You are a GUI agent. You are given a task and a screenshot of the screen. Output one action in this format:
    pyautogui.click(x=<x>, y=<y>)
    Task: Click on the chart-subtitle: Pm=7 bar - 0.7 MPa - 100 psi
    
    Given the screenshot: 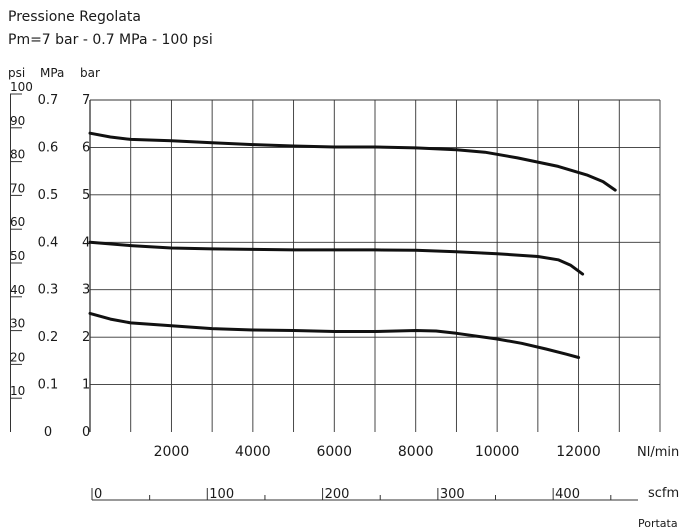 What is the action you would take?
    pyautogui.click(x=110, y=40)
    